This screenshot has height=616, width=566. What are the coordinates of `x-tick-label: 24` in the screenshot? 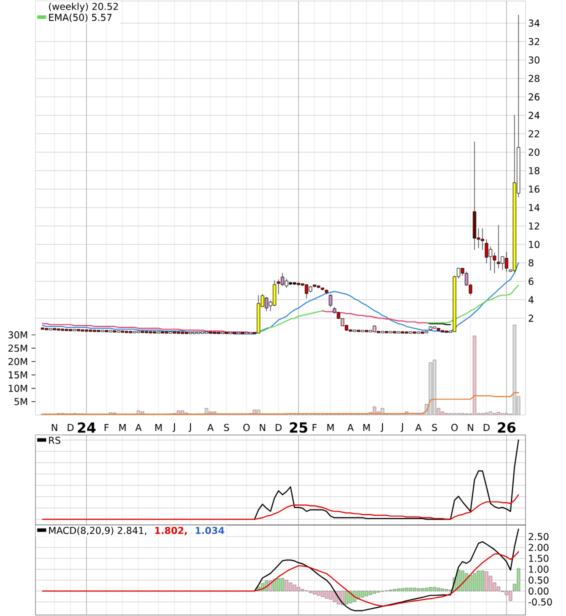 It's located at (87, 427).